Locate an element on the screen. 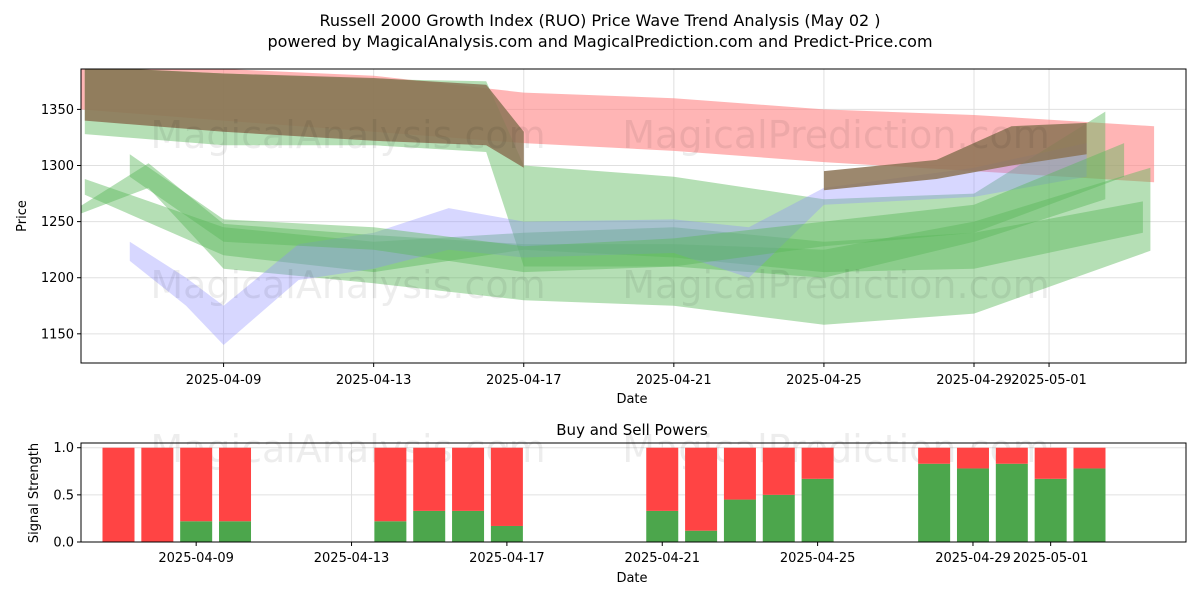  price-y-tick-label: 1350 is located at coordinates (57, 110).